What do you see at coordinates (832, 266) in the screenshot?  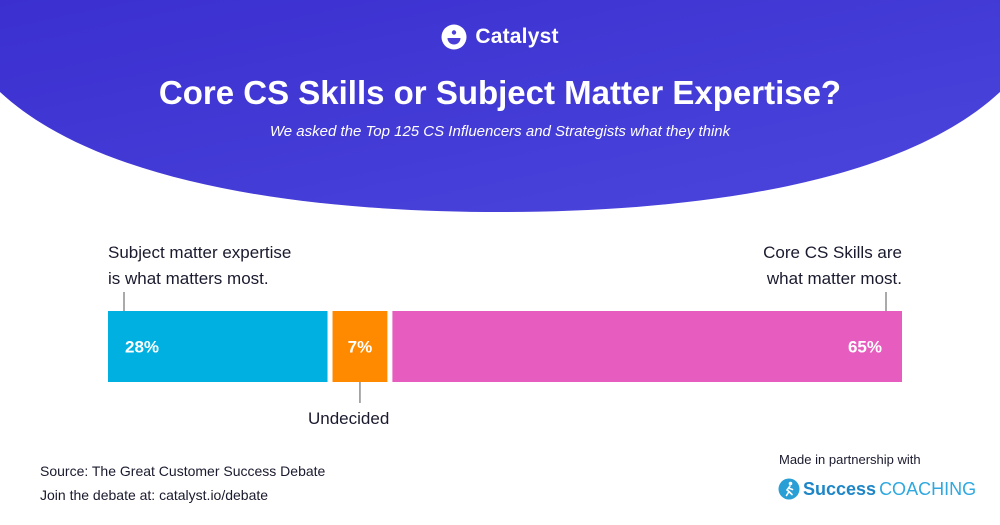 I see `annotation-core-skills: Core CS Skills are what matter most.` at bounding box center [832, 266].